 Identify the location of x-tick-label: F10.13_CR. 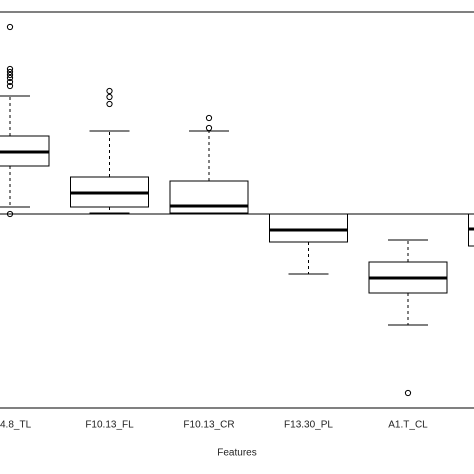
(208, 425).